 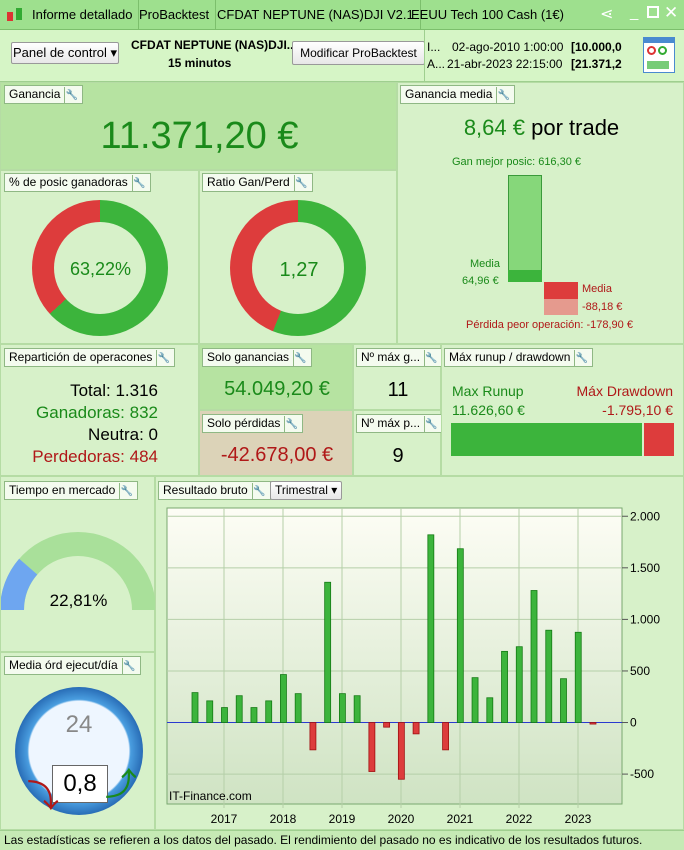 I want to click on drawdown-label: Máx Drawdown, so click(x=624, y=391).